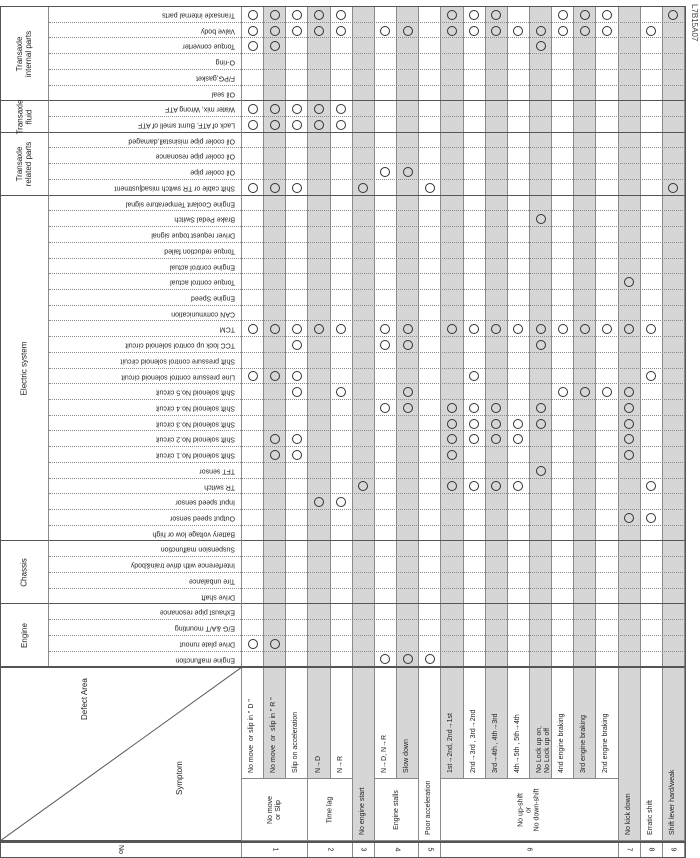  Describe the element at coordinates (24, 163) in the screenshot. I see `defect-group-label: Transaxle related parts` at that location.